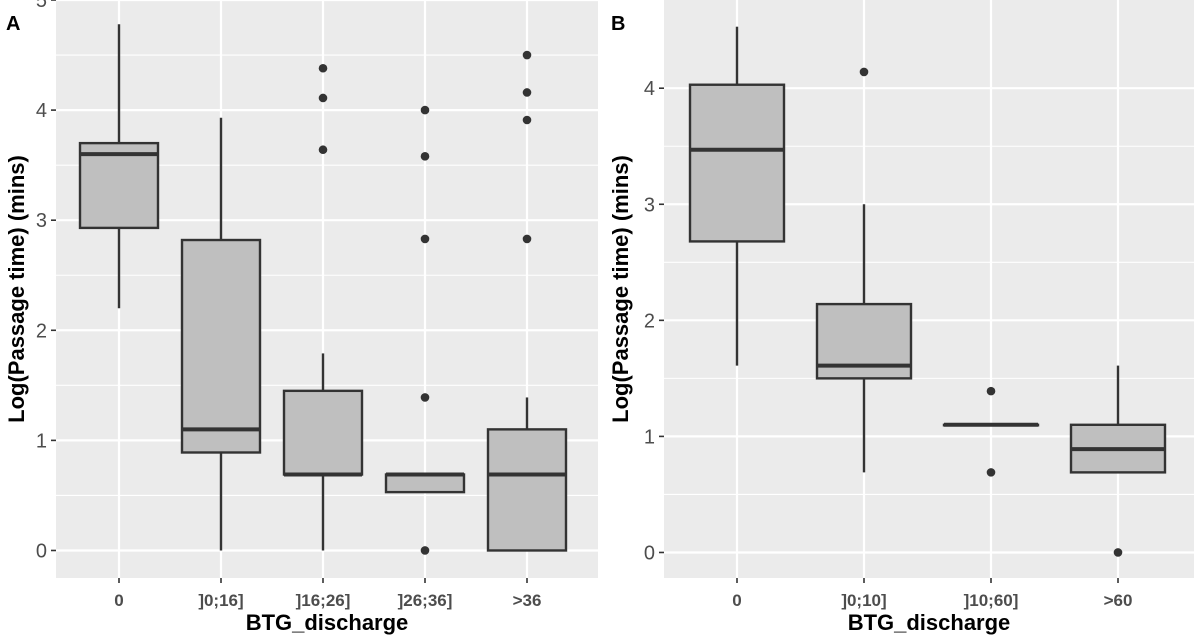 This screenshot has width=1200, height=639. I want to click on x-tick-label: >60, so click(1118, 600).